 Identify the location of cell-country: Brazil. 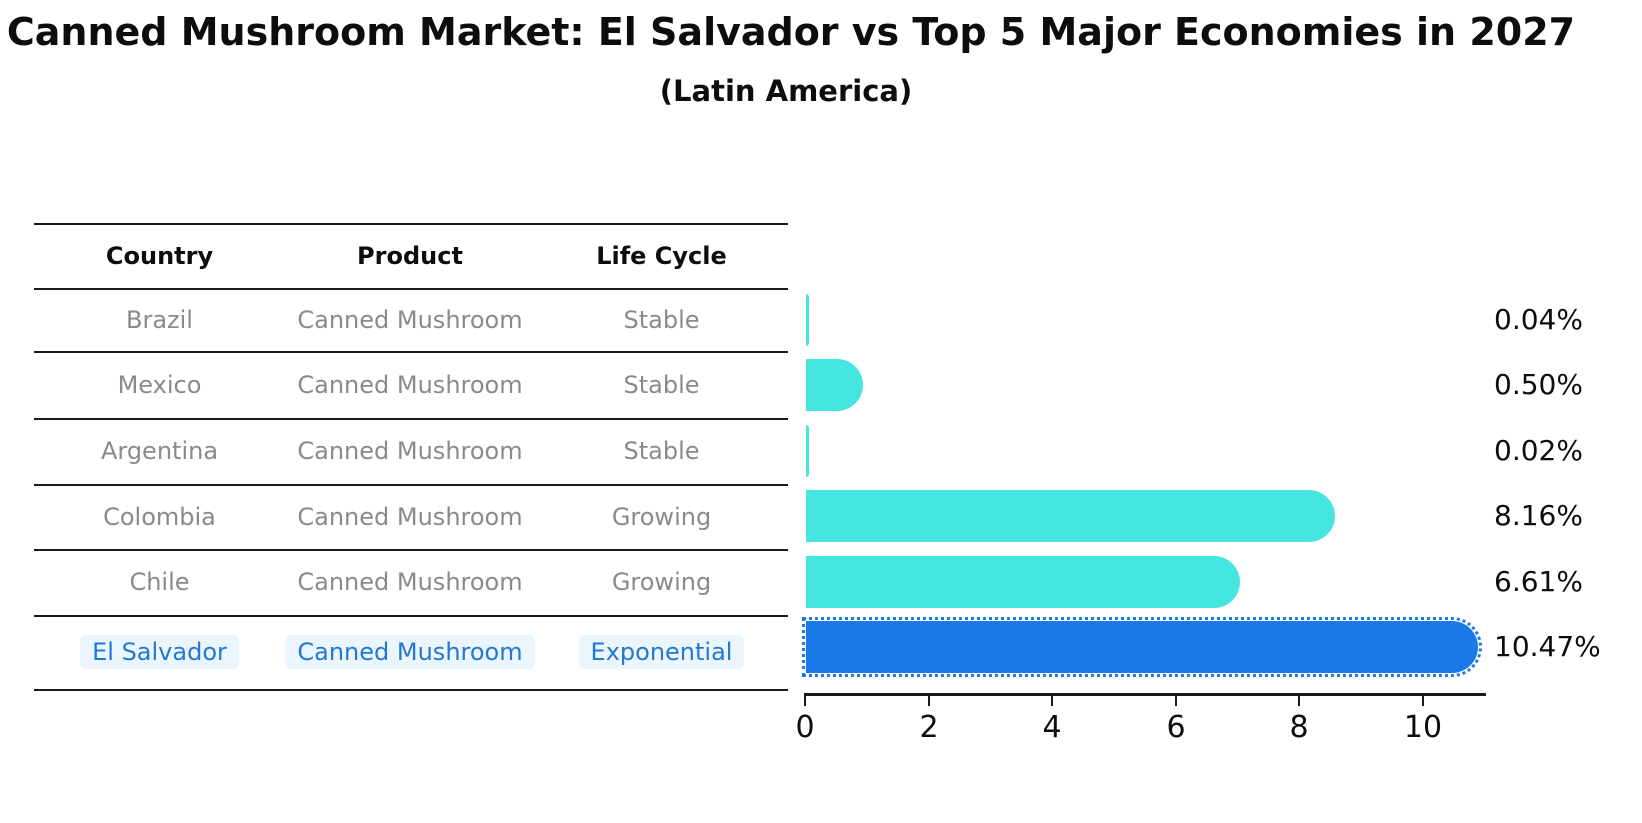
(159, 319).